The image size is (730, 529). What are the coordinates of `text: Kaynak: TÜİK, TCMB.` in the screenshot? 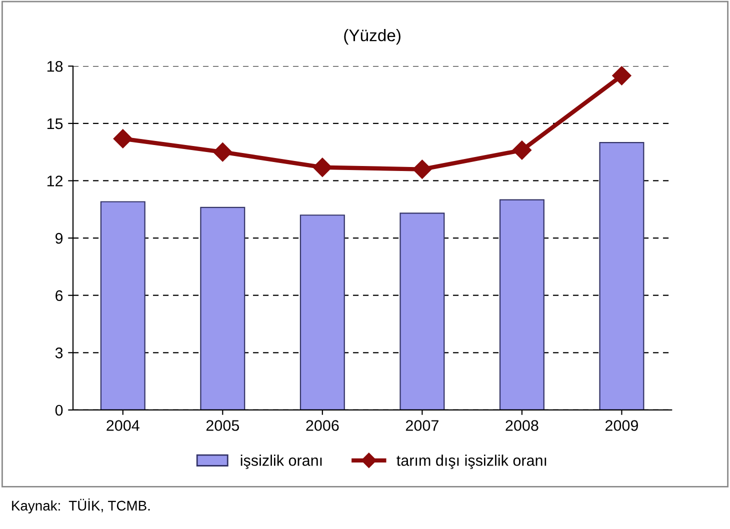 It's located at (81, 506).